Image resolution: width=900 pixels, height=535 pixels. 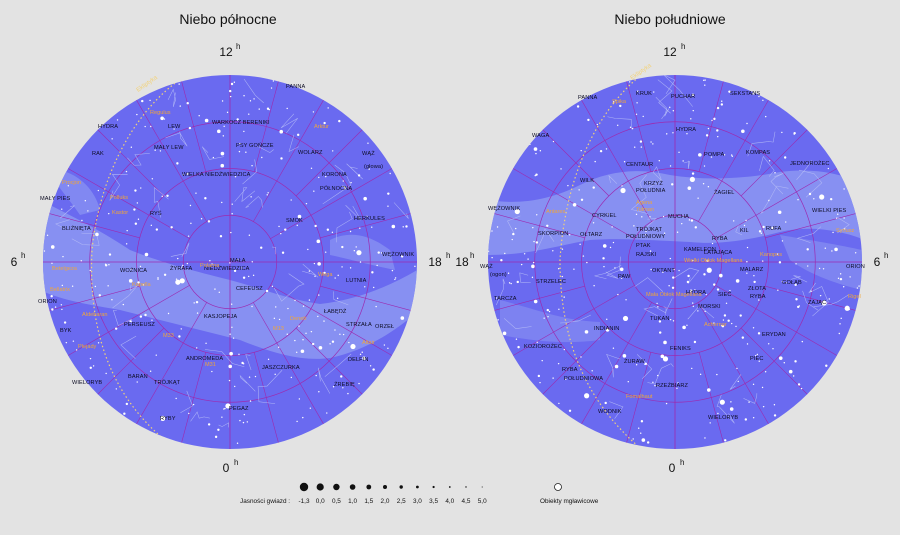 What do you see at coordinates (714, 155) in the screenshot?
I see `con-label: POMPA` at bounding box center [714, 155].